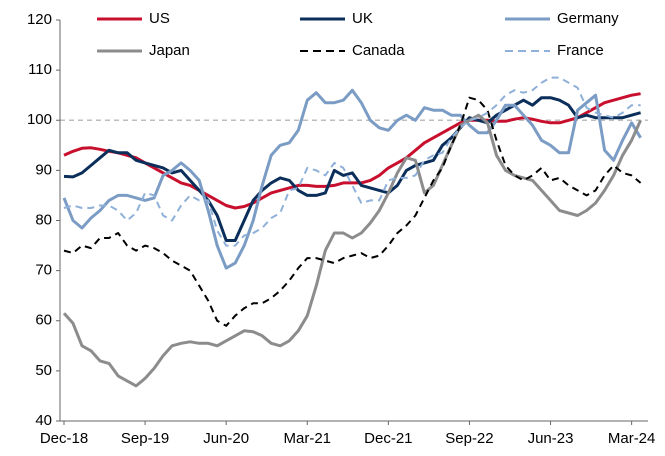 This screenshot has width=665, height=456. What do you see at coordinates (588, 18) in the screenshot?
I see `legend-label: Germany` at bounding box center [588, 18].